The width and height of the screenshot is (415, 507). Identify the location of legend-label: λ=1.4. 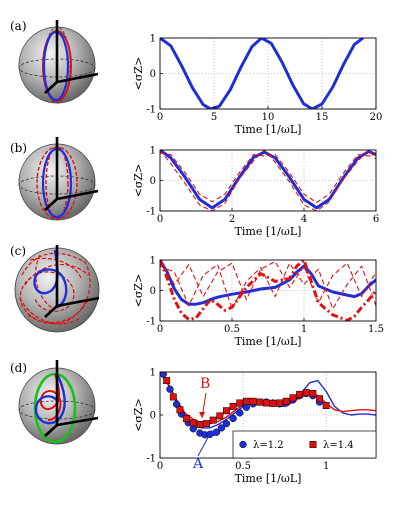
(338, 445).